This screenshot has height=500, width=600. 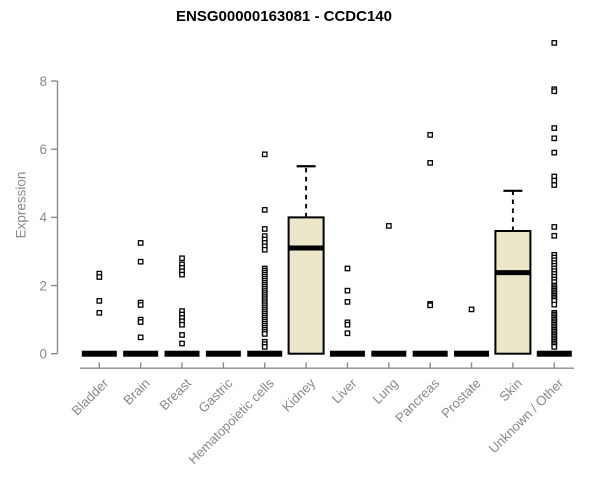 I want to click on category-label: Unknown / Other, so click(x=526, y=415).